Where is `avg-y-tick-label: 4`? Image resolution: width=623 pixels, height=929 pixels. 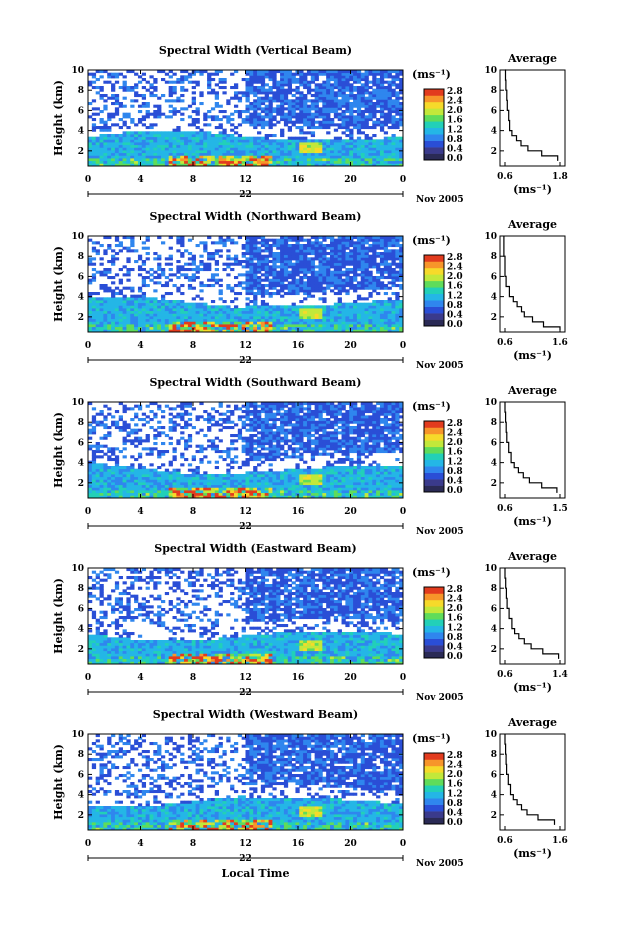 avg-y-tick-label: 4 is located at coordinates (494, 298).